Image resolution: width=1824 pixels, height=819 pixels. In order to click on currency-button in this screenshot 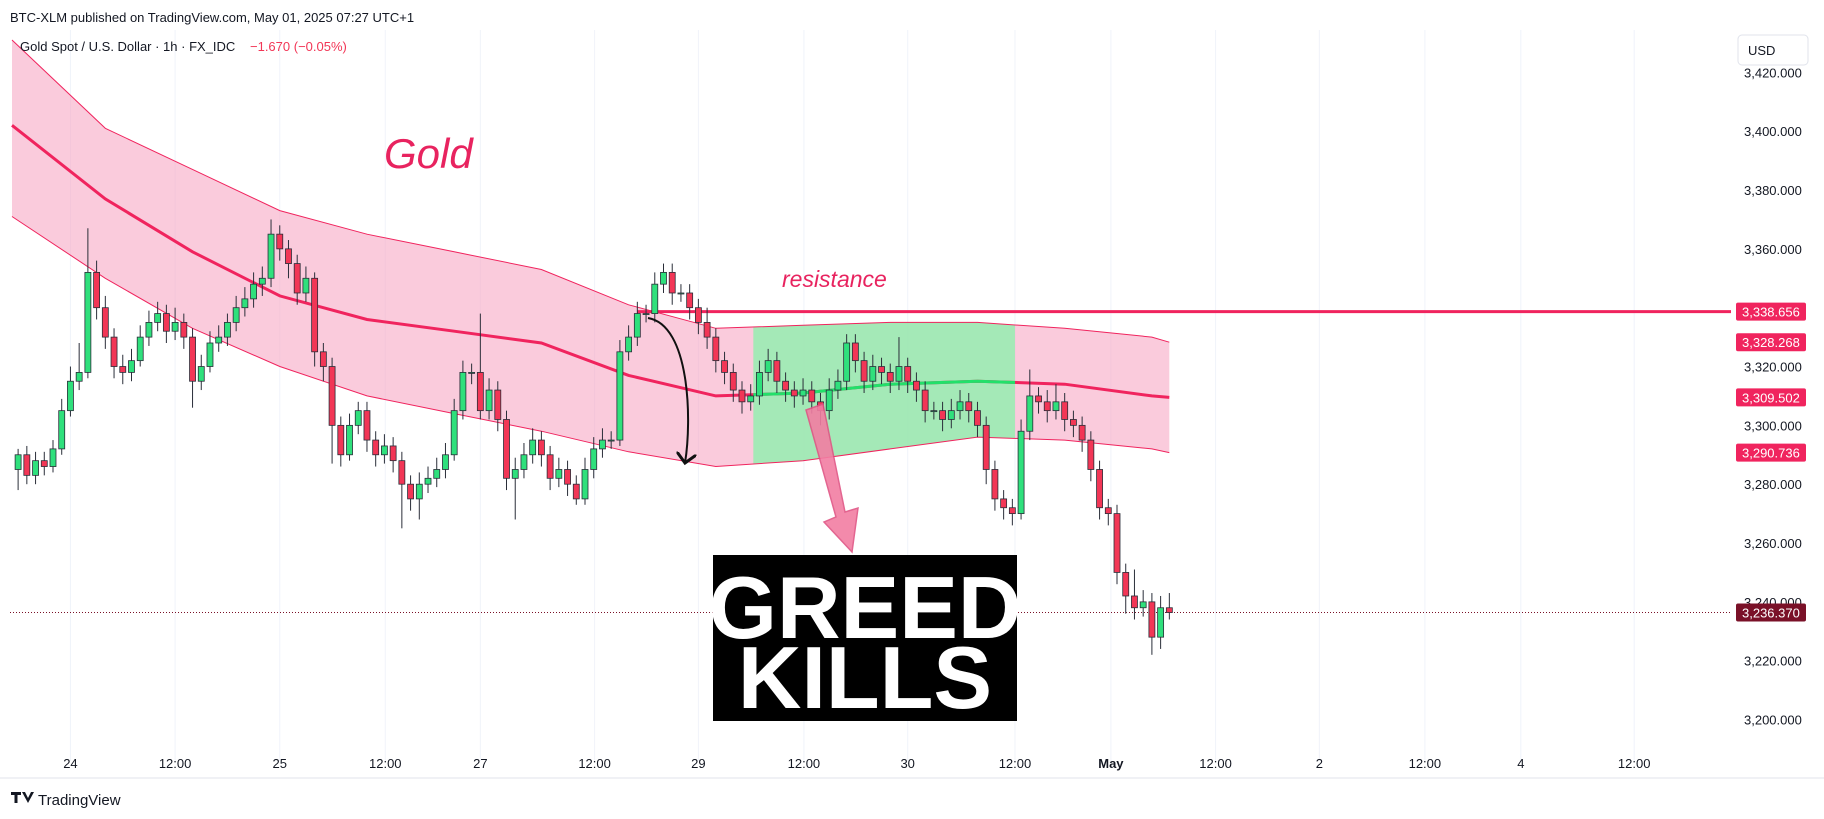, I will do `click(1773, 50)`.